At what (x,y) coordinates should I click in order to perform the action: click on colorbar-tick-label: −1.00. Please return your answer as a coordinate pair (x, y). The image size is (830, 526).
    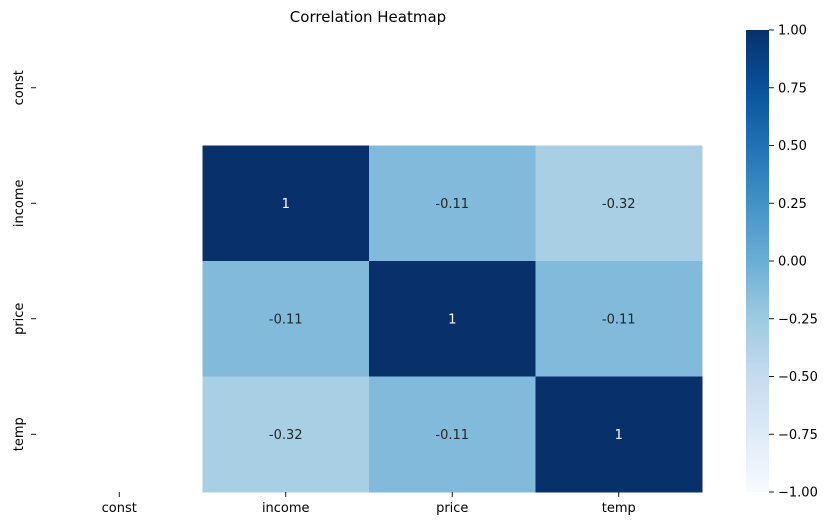
    Looking at the image, I should click on (798, 493).